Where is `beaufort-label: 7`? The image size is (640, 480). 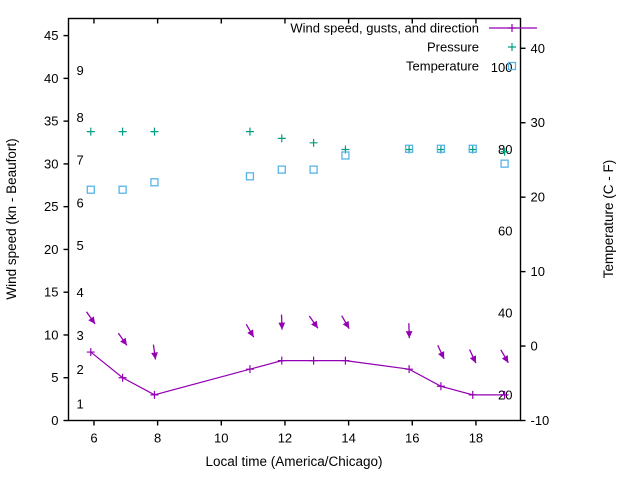 beaufort-label: 7 is located at coordinates (80, 160).